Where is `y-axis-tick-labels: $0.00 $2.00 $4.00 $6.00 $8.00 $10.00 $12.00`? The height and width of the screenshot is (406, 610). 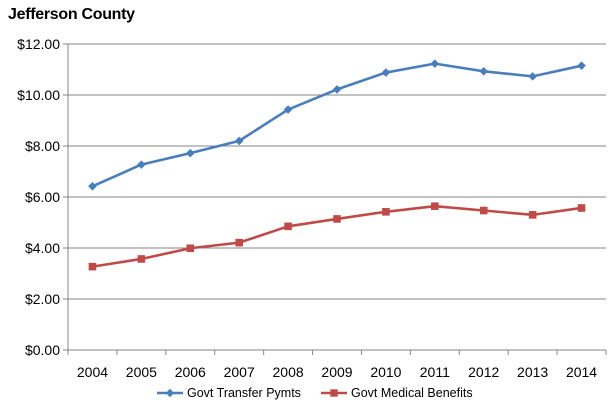 y-axis-tick-labels: $0.00 $2.00 $4.00 $6.00 $8.00 $10.00 $12.00 is located at coordinates (38, 197).